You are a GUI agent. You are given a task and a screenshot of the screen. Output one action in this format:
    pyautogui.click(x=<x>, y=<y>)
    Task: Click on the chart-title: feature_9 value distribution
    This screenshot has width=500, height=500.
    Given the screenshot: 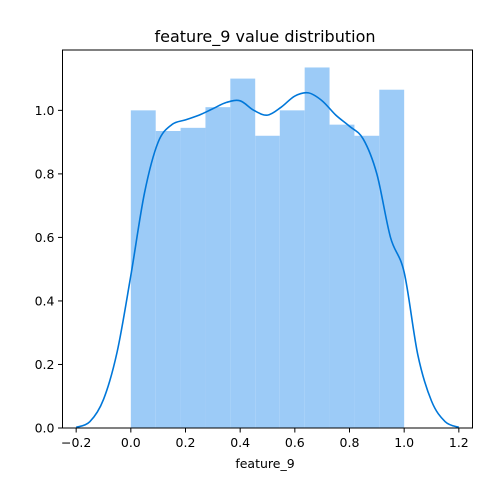 What is the action you would take?
    pyautogui.click(x=265, y=37)
    